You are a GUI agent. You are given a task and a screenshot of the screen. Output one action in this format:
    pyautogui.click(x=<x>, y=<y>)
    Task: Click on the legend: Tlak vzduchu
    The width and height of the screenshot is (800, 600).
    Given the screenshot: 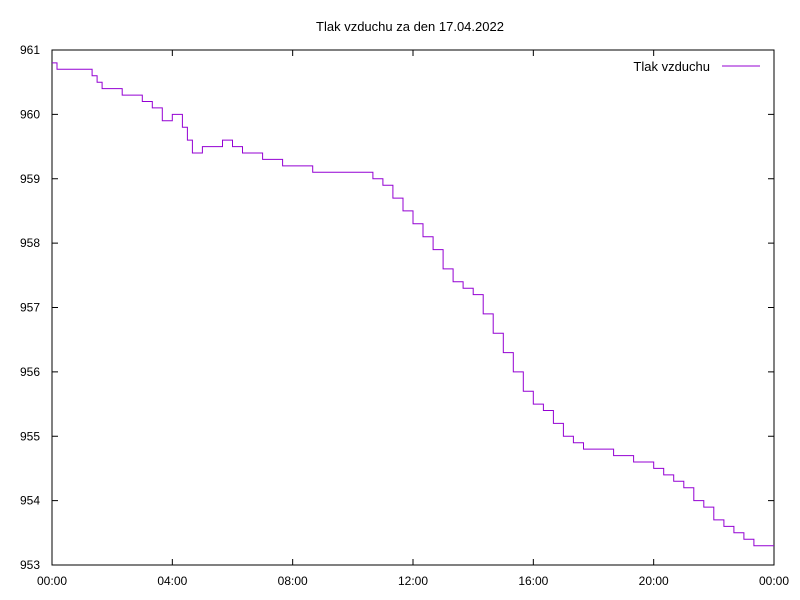 What is the action you would take?
    pyautogui.click(x=696, y=66)
    